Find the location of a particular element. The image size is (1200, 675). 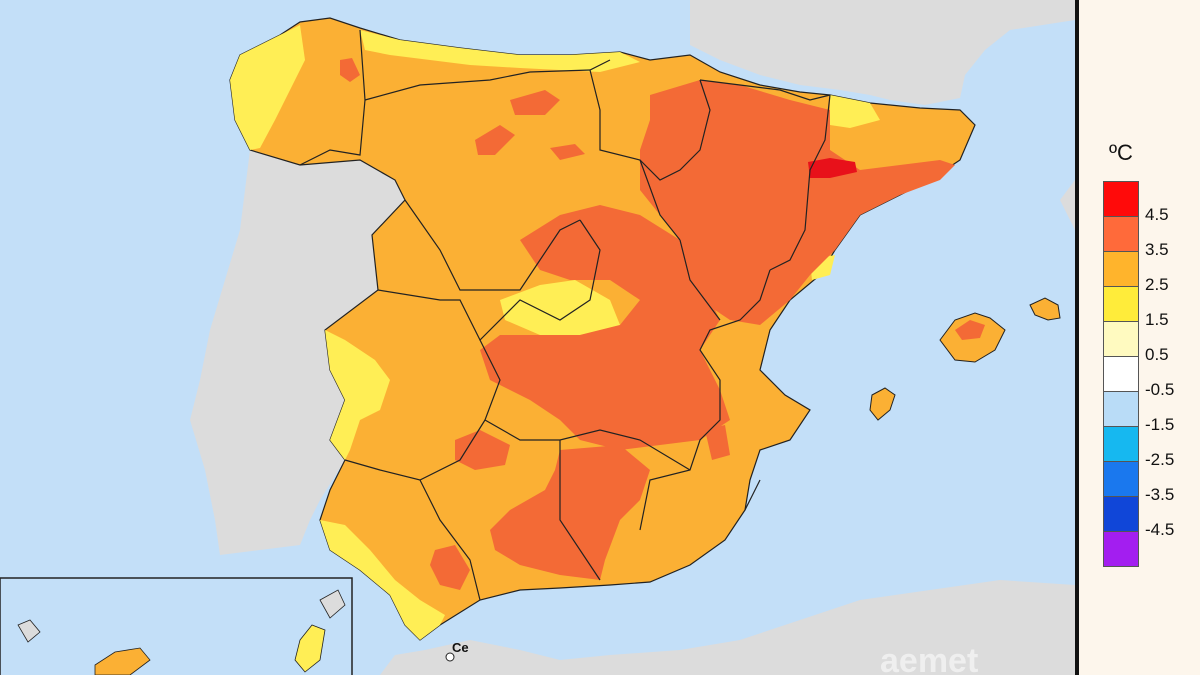

legend-label: -2.5 is located at coordinates (1160, 459).